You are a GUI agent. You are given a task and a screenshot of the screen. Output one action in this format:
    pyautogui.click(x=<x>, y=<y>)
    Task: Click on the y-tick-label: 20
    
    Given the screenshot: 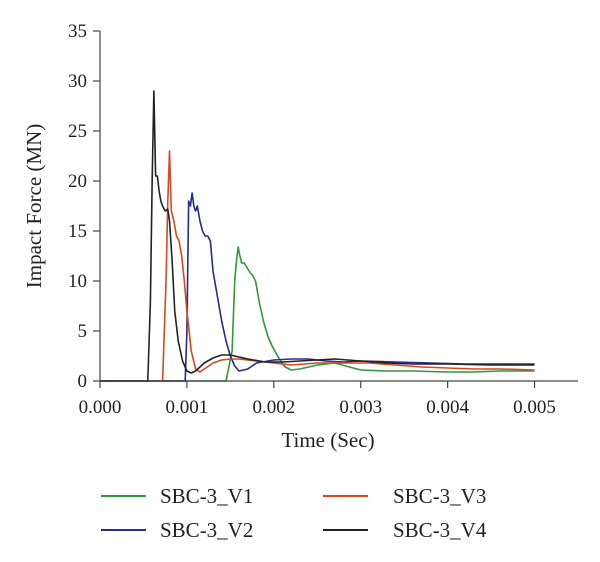 What is the action you would take?
    pyautogui.click(x=77, y=181)
    